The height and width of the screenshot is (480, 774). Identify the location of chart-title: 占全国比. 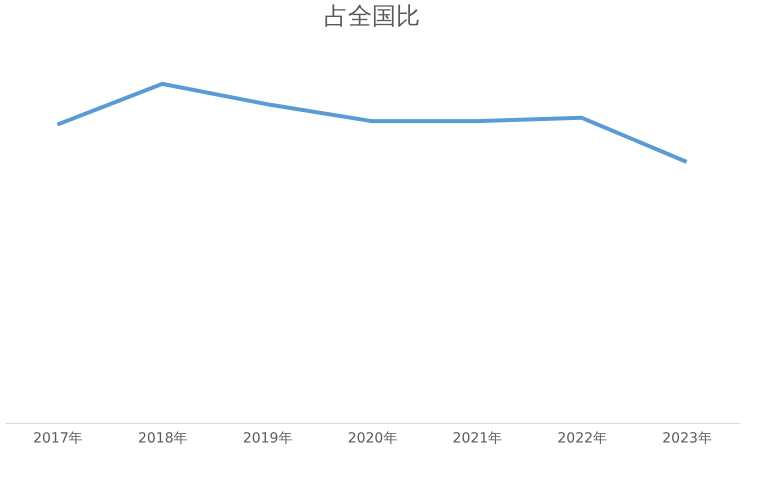
(372, 16).